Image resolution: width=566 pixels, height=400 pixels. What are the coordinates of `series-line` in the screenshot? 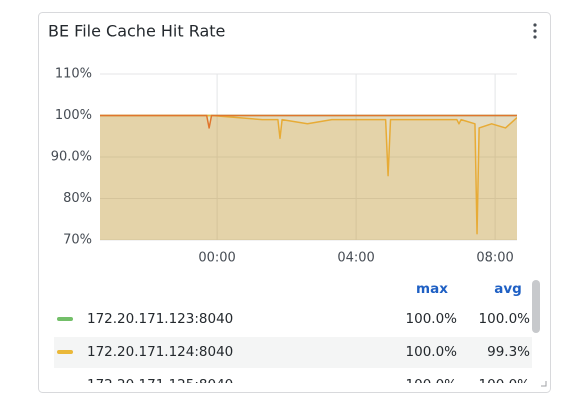 It's located at (308, 121).